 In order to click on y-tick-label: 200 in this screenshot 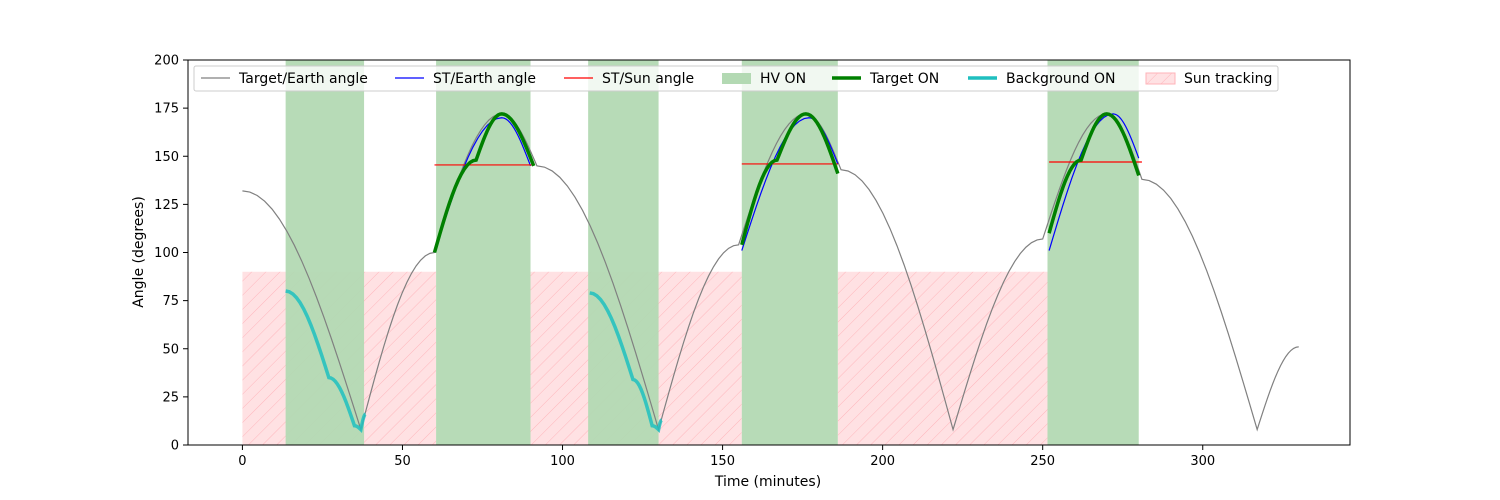, I will do `click(166, 61)`.